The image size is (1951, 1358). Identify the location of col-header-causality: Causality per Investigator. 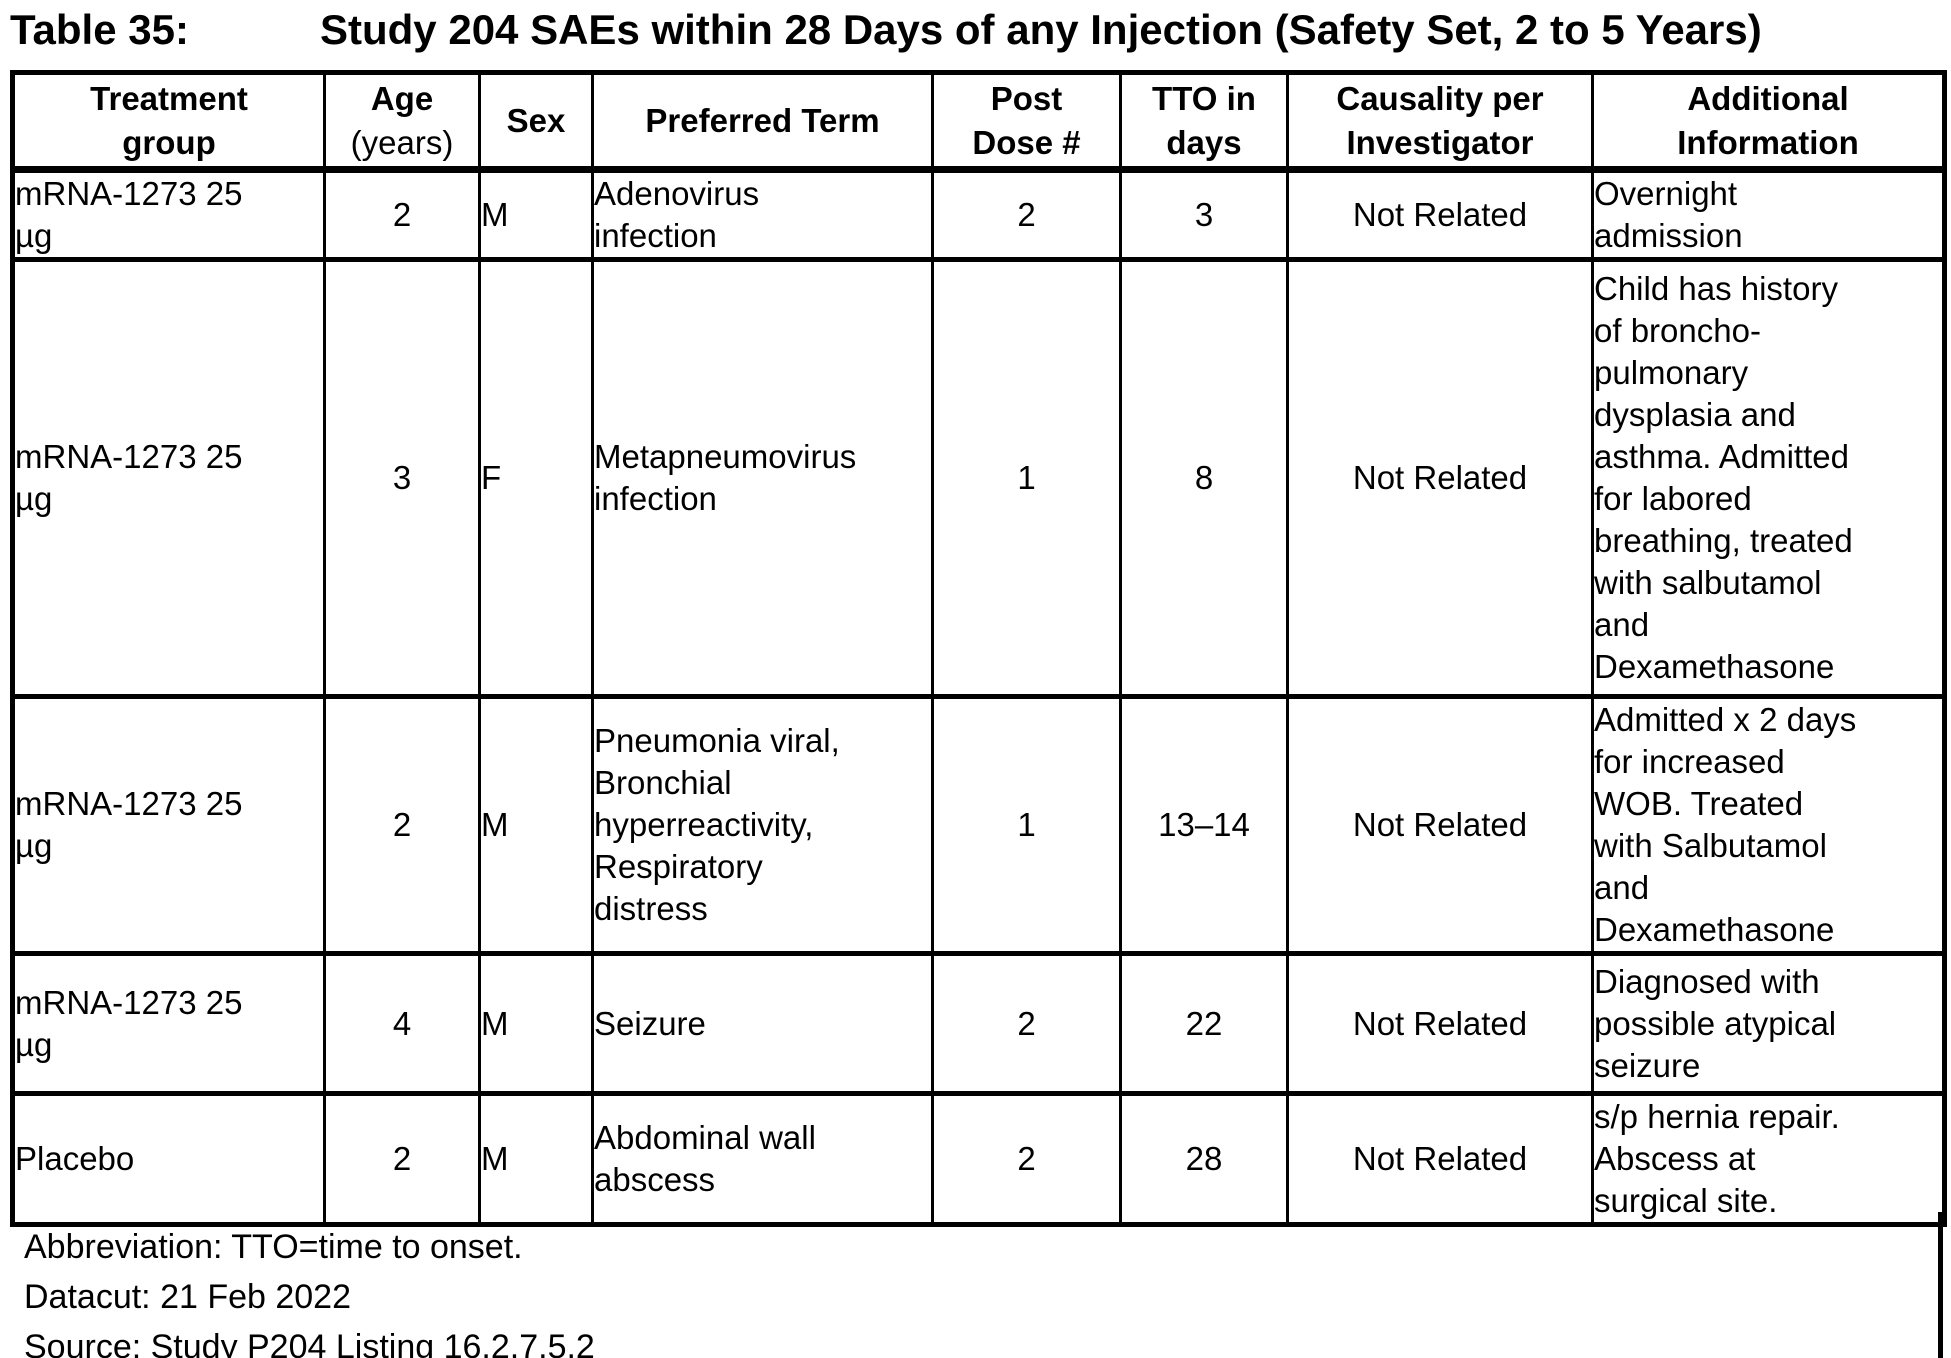
(1440, 121).